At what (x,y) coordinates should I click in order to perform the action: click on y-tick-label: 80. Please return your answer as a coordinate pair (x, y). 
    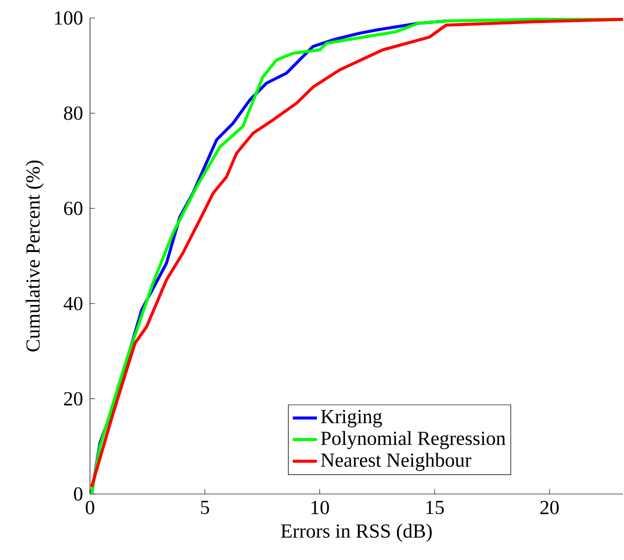
    Looking at the image, I should click on (73, 113).